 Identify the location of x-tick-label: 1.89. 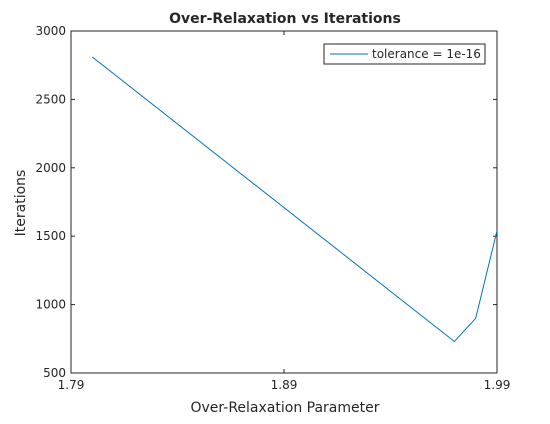
(284, 385).